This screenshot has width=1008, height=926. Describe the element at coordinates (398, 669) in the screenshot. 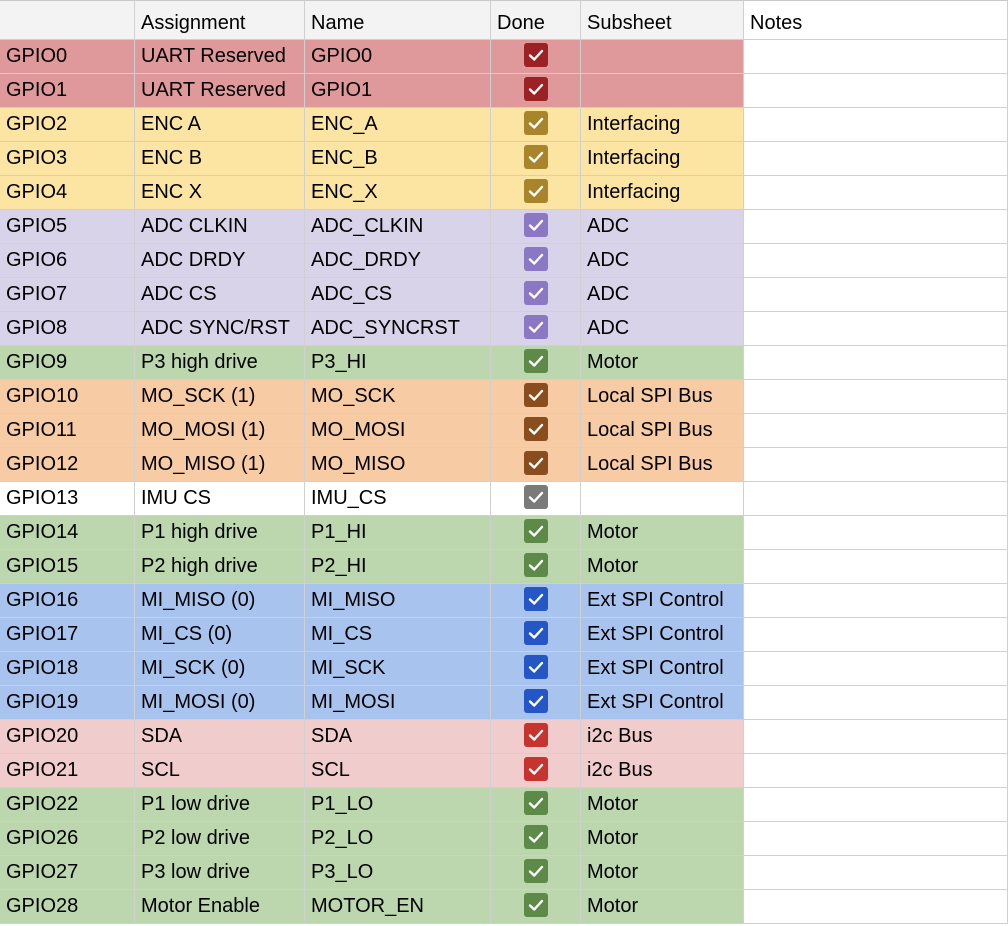

I see `cell-name: MI_SCK` at that location.